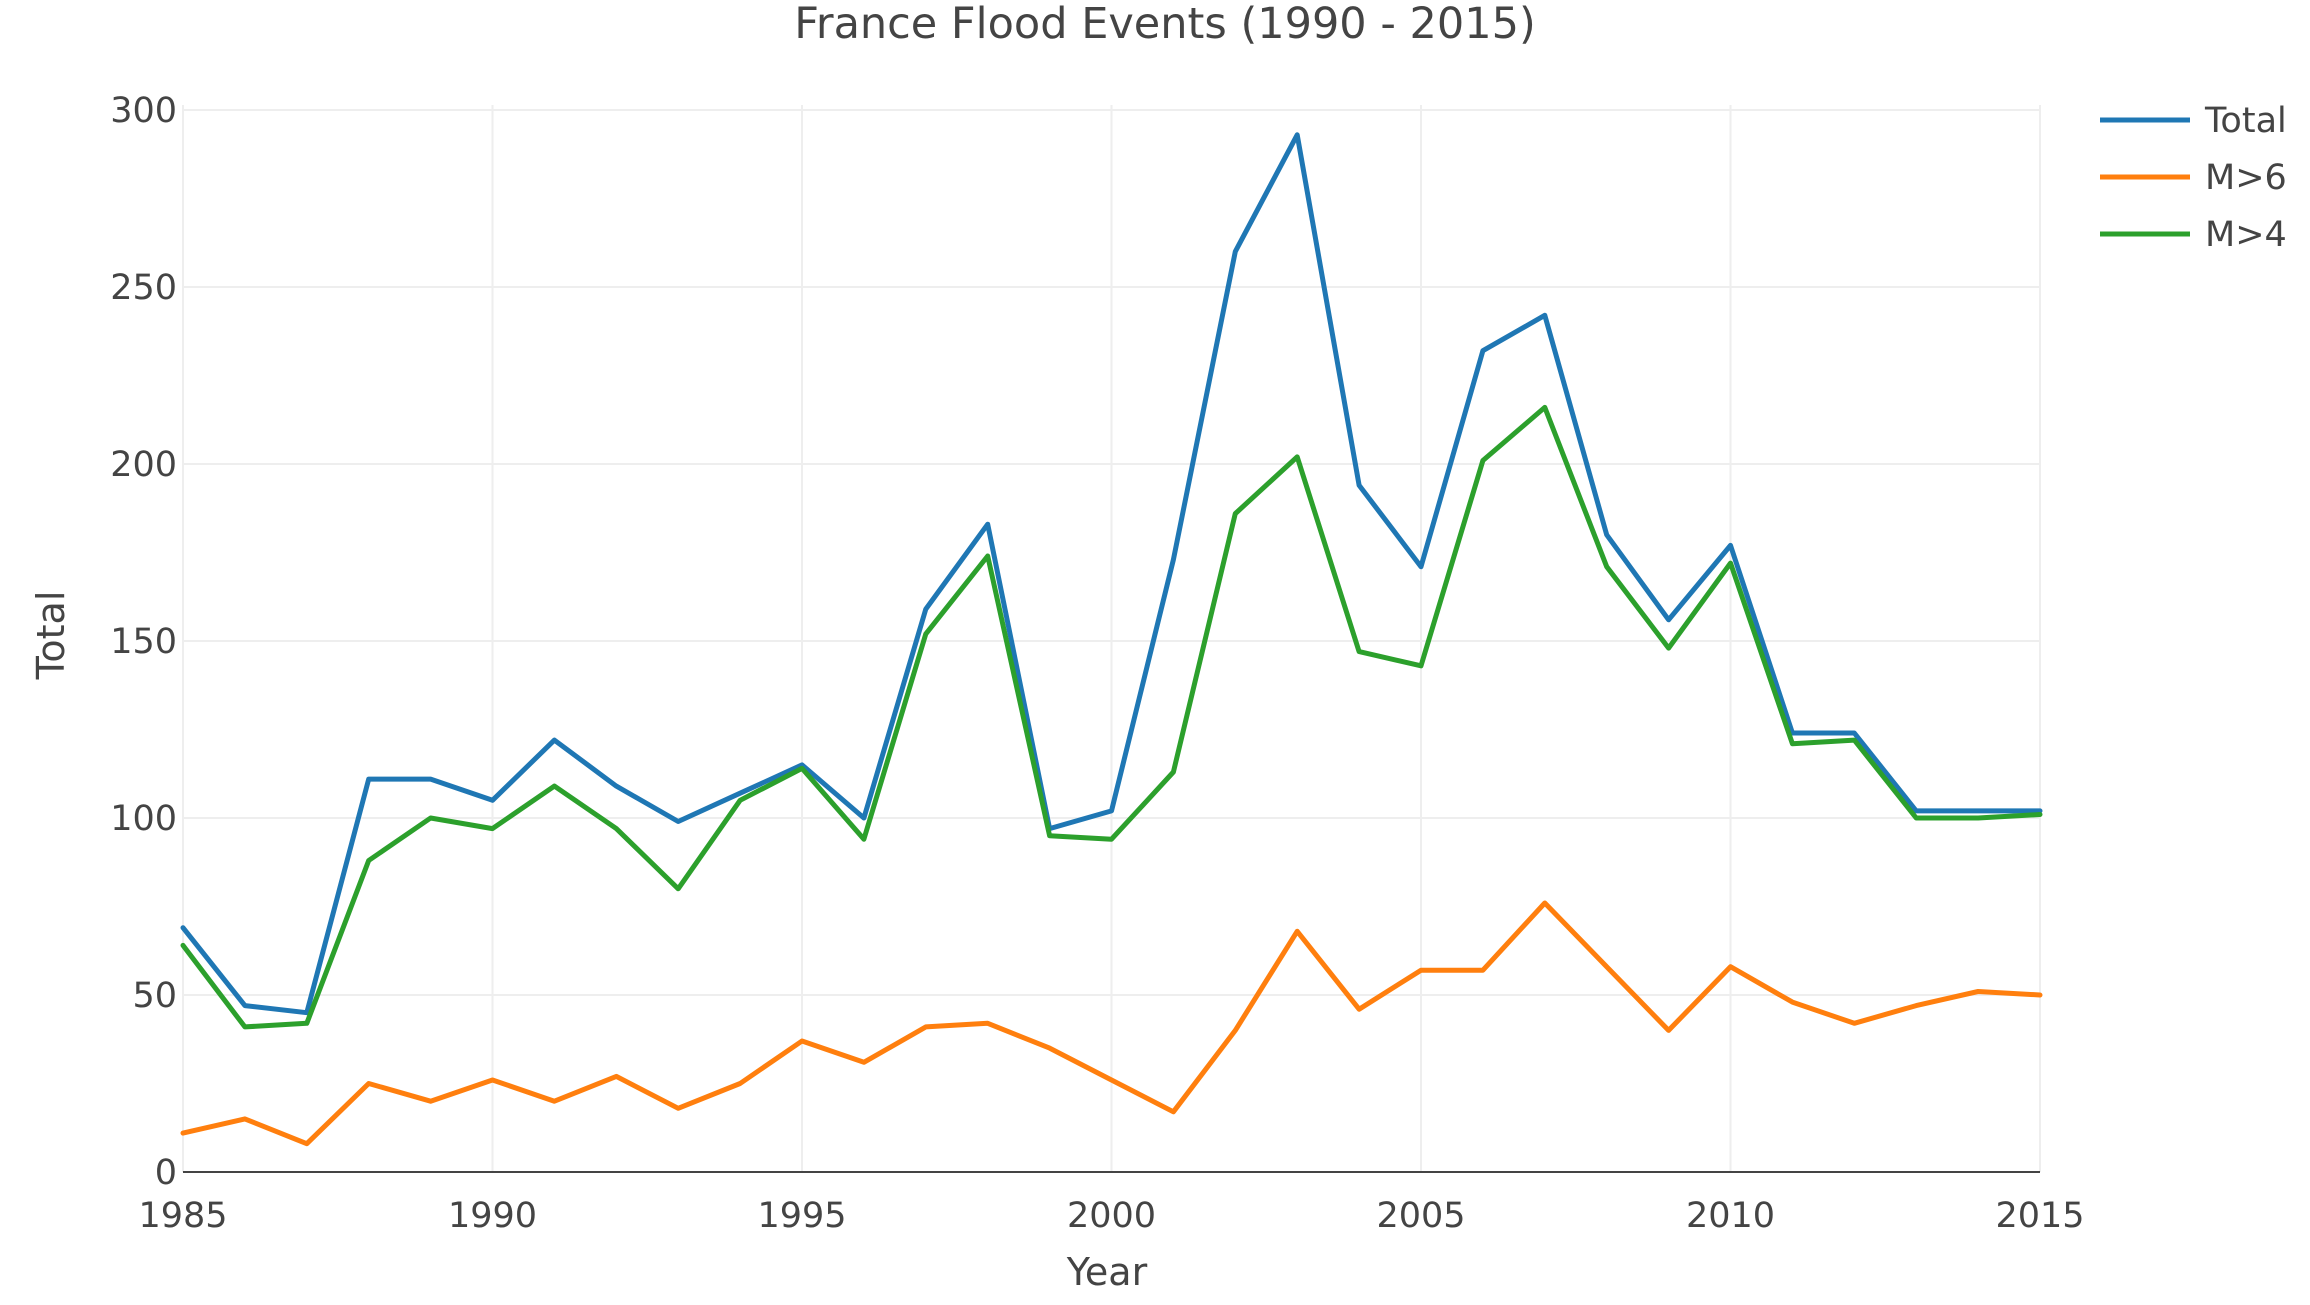 This screenshot has height=1305, width=2310. Describe the element at coordinates (154, 996) in the screenshot. I see `y-tick-label: 50` at that location.